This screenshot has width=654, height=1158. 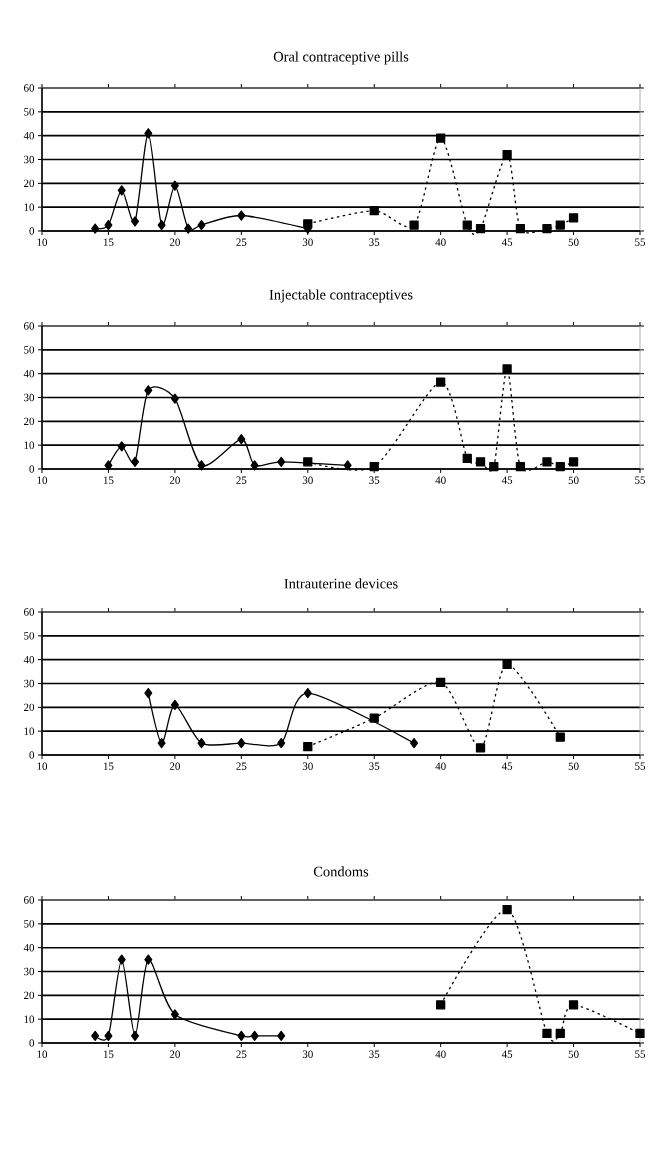 I want to click on chart-title: Intrauterine devices, so click(x=341, y=583).